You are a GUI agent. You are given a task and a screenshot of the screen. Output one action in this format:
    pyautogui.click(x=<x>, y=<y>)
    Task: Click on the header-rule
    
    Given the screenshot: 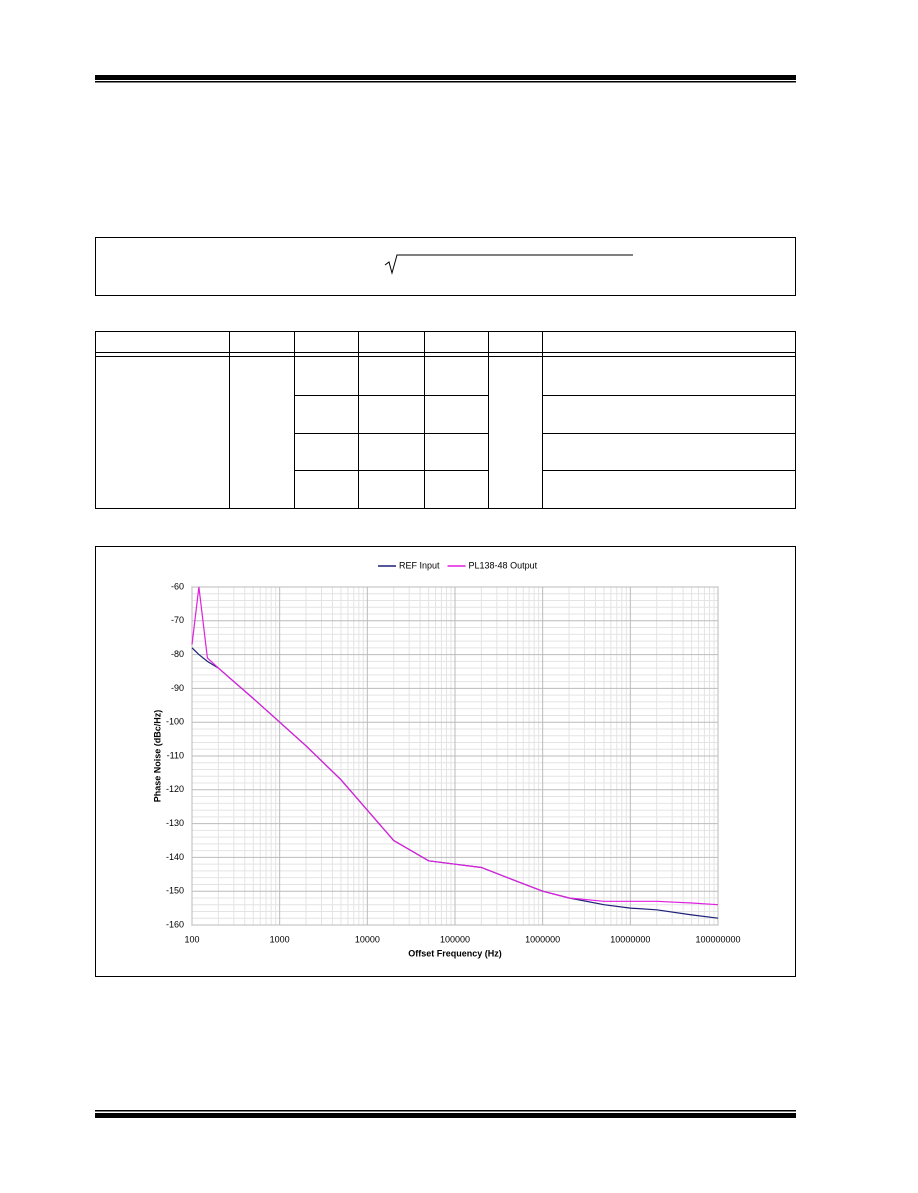 What is the action you would take?
    pyautogui.click(x=445, y=82)
    